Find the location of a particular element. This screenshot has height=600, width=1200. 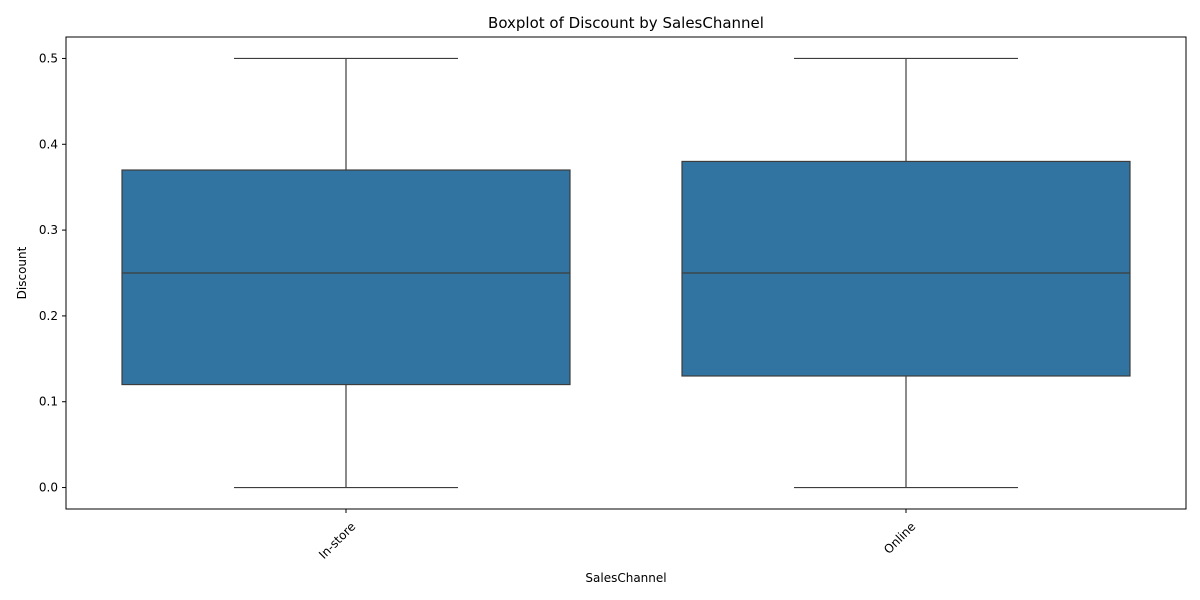

y-tick-label: 0.3 is located at coordinates (48, 230).